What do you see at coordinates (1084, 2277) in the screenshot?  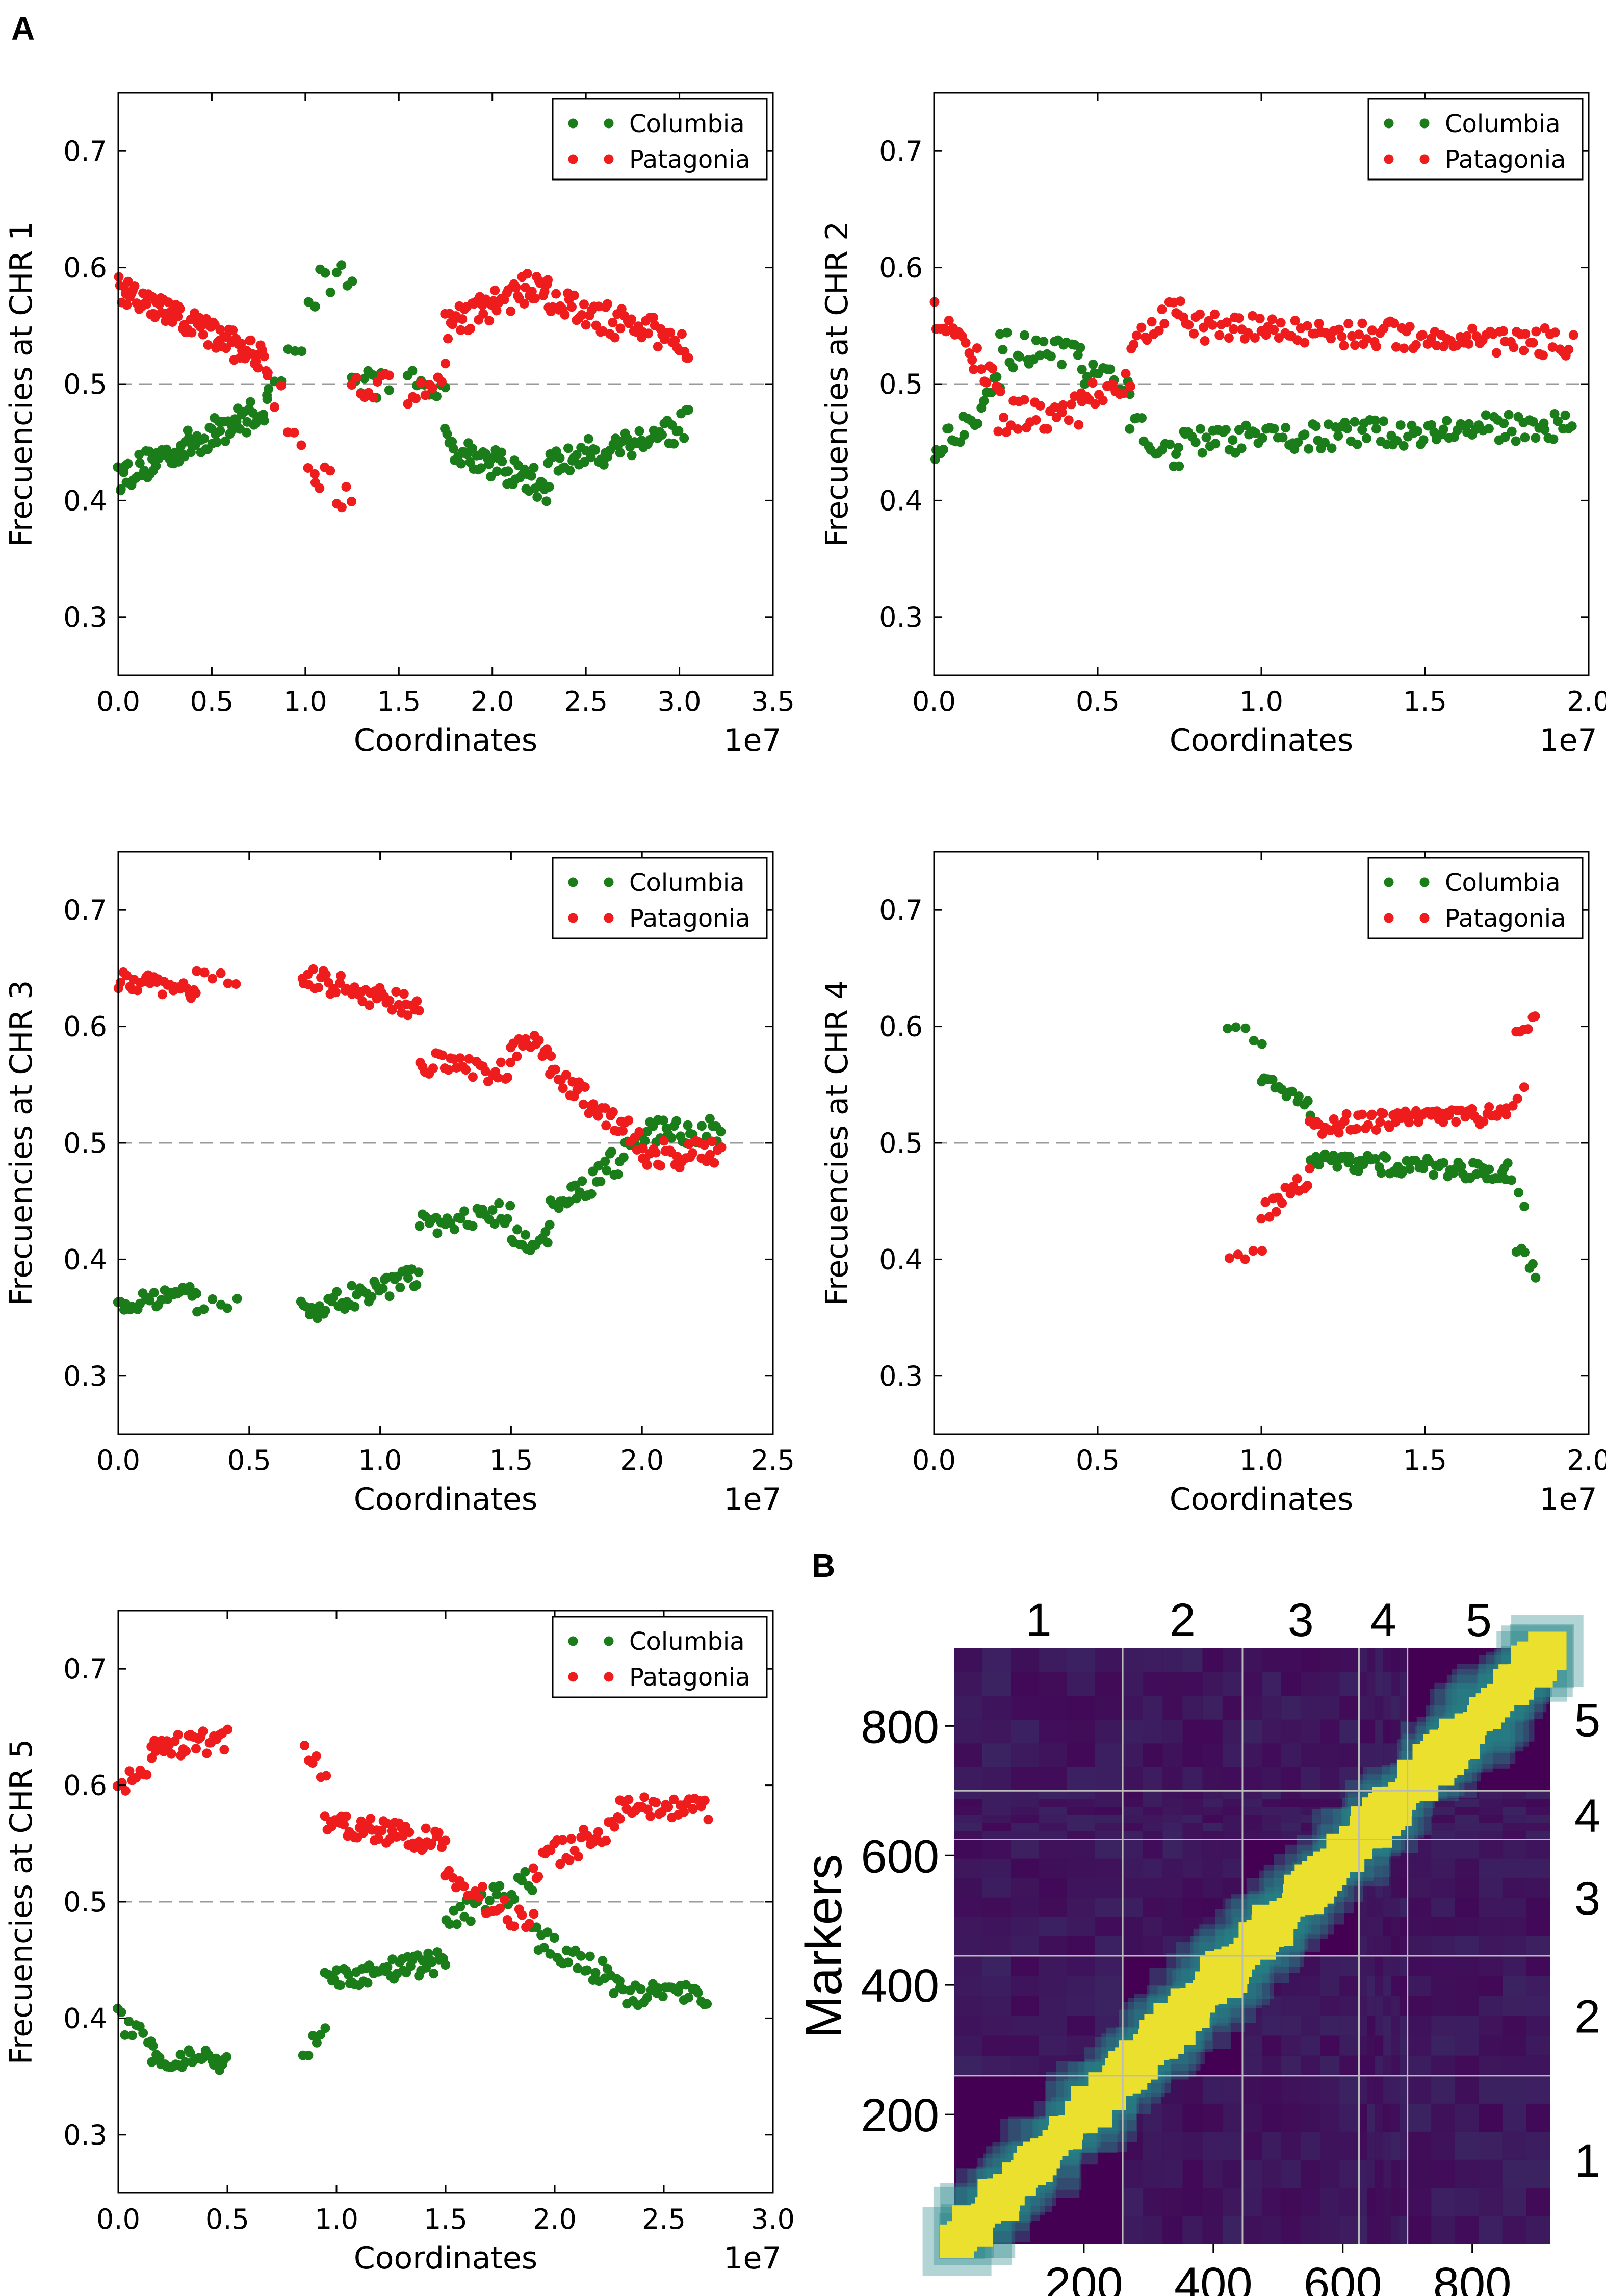 I see `heatmap-x-tick-label: 200` at bounding box center [1084, 2277].